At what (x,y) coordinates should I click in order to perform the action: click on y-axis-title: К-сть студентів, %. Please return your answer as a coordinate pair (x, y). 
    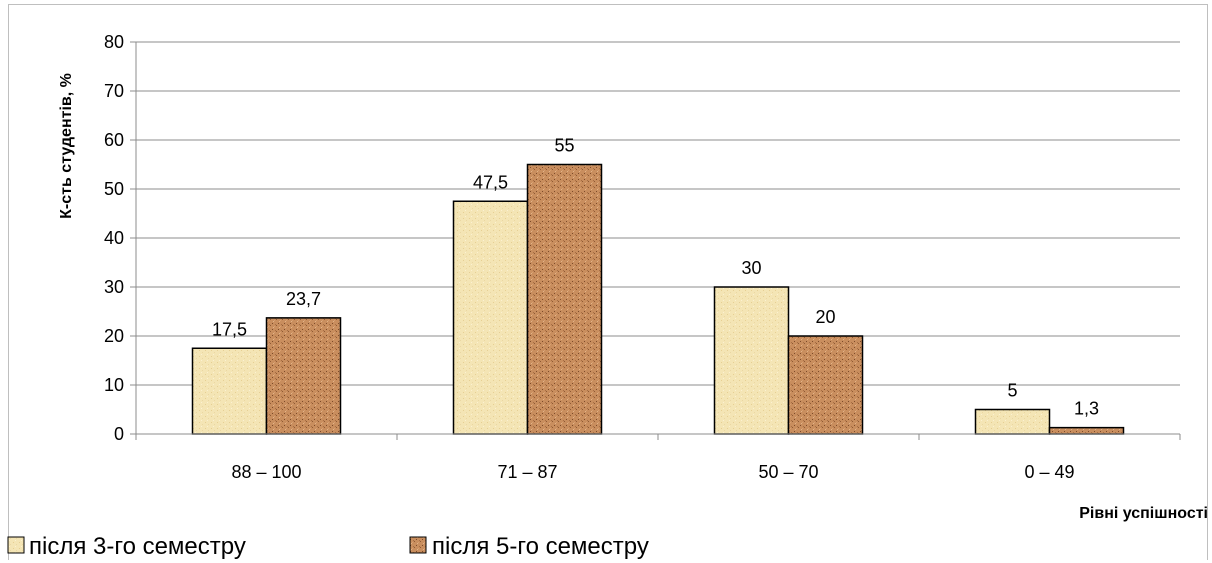
    Looking at the image, I should click on (66, 146).